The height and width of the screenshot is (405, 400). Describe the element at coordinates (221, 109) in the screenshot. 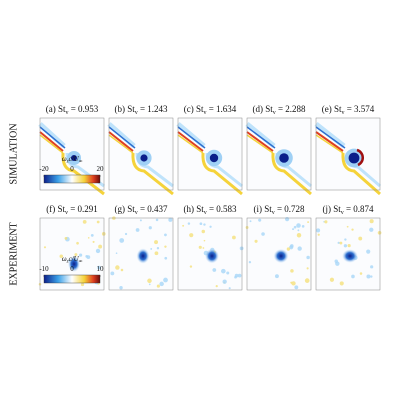

I see `title-text: = 1.634` at that location.